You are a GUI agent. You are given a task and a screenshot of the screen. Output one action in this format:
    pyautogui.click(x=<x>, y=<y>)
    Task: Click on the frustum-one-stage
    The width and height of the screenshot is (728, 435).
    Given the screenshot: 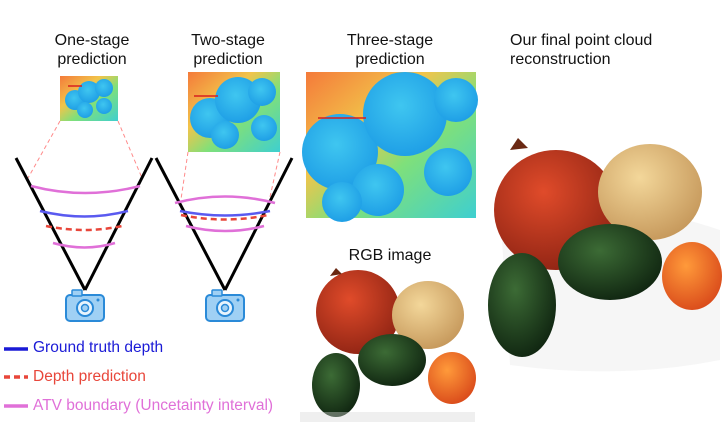 What is the action you would take?
    pyautogui.click(x=84, y=205)
    